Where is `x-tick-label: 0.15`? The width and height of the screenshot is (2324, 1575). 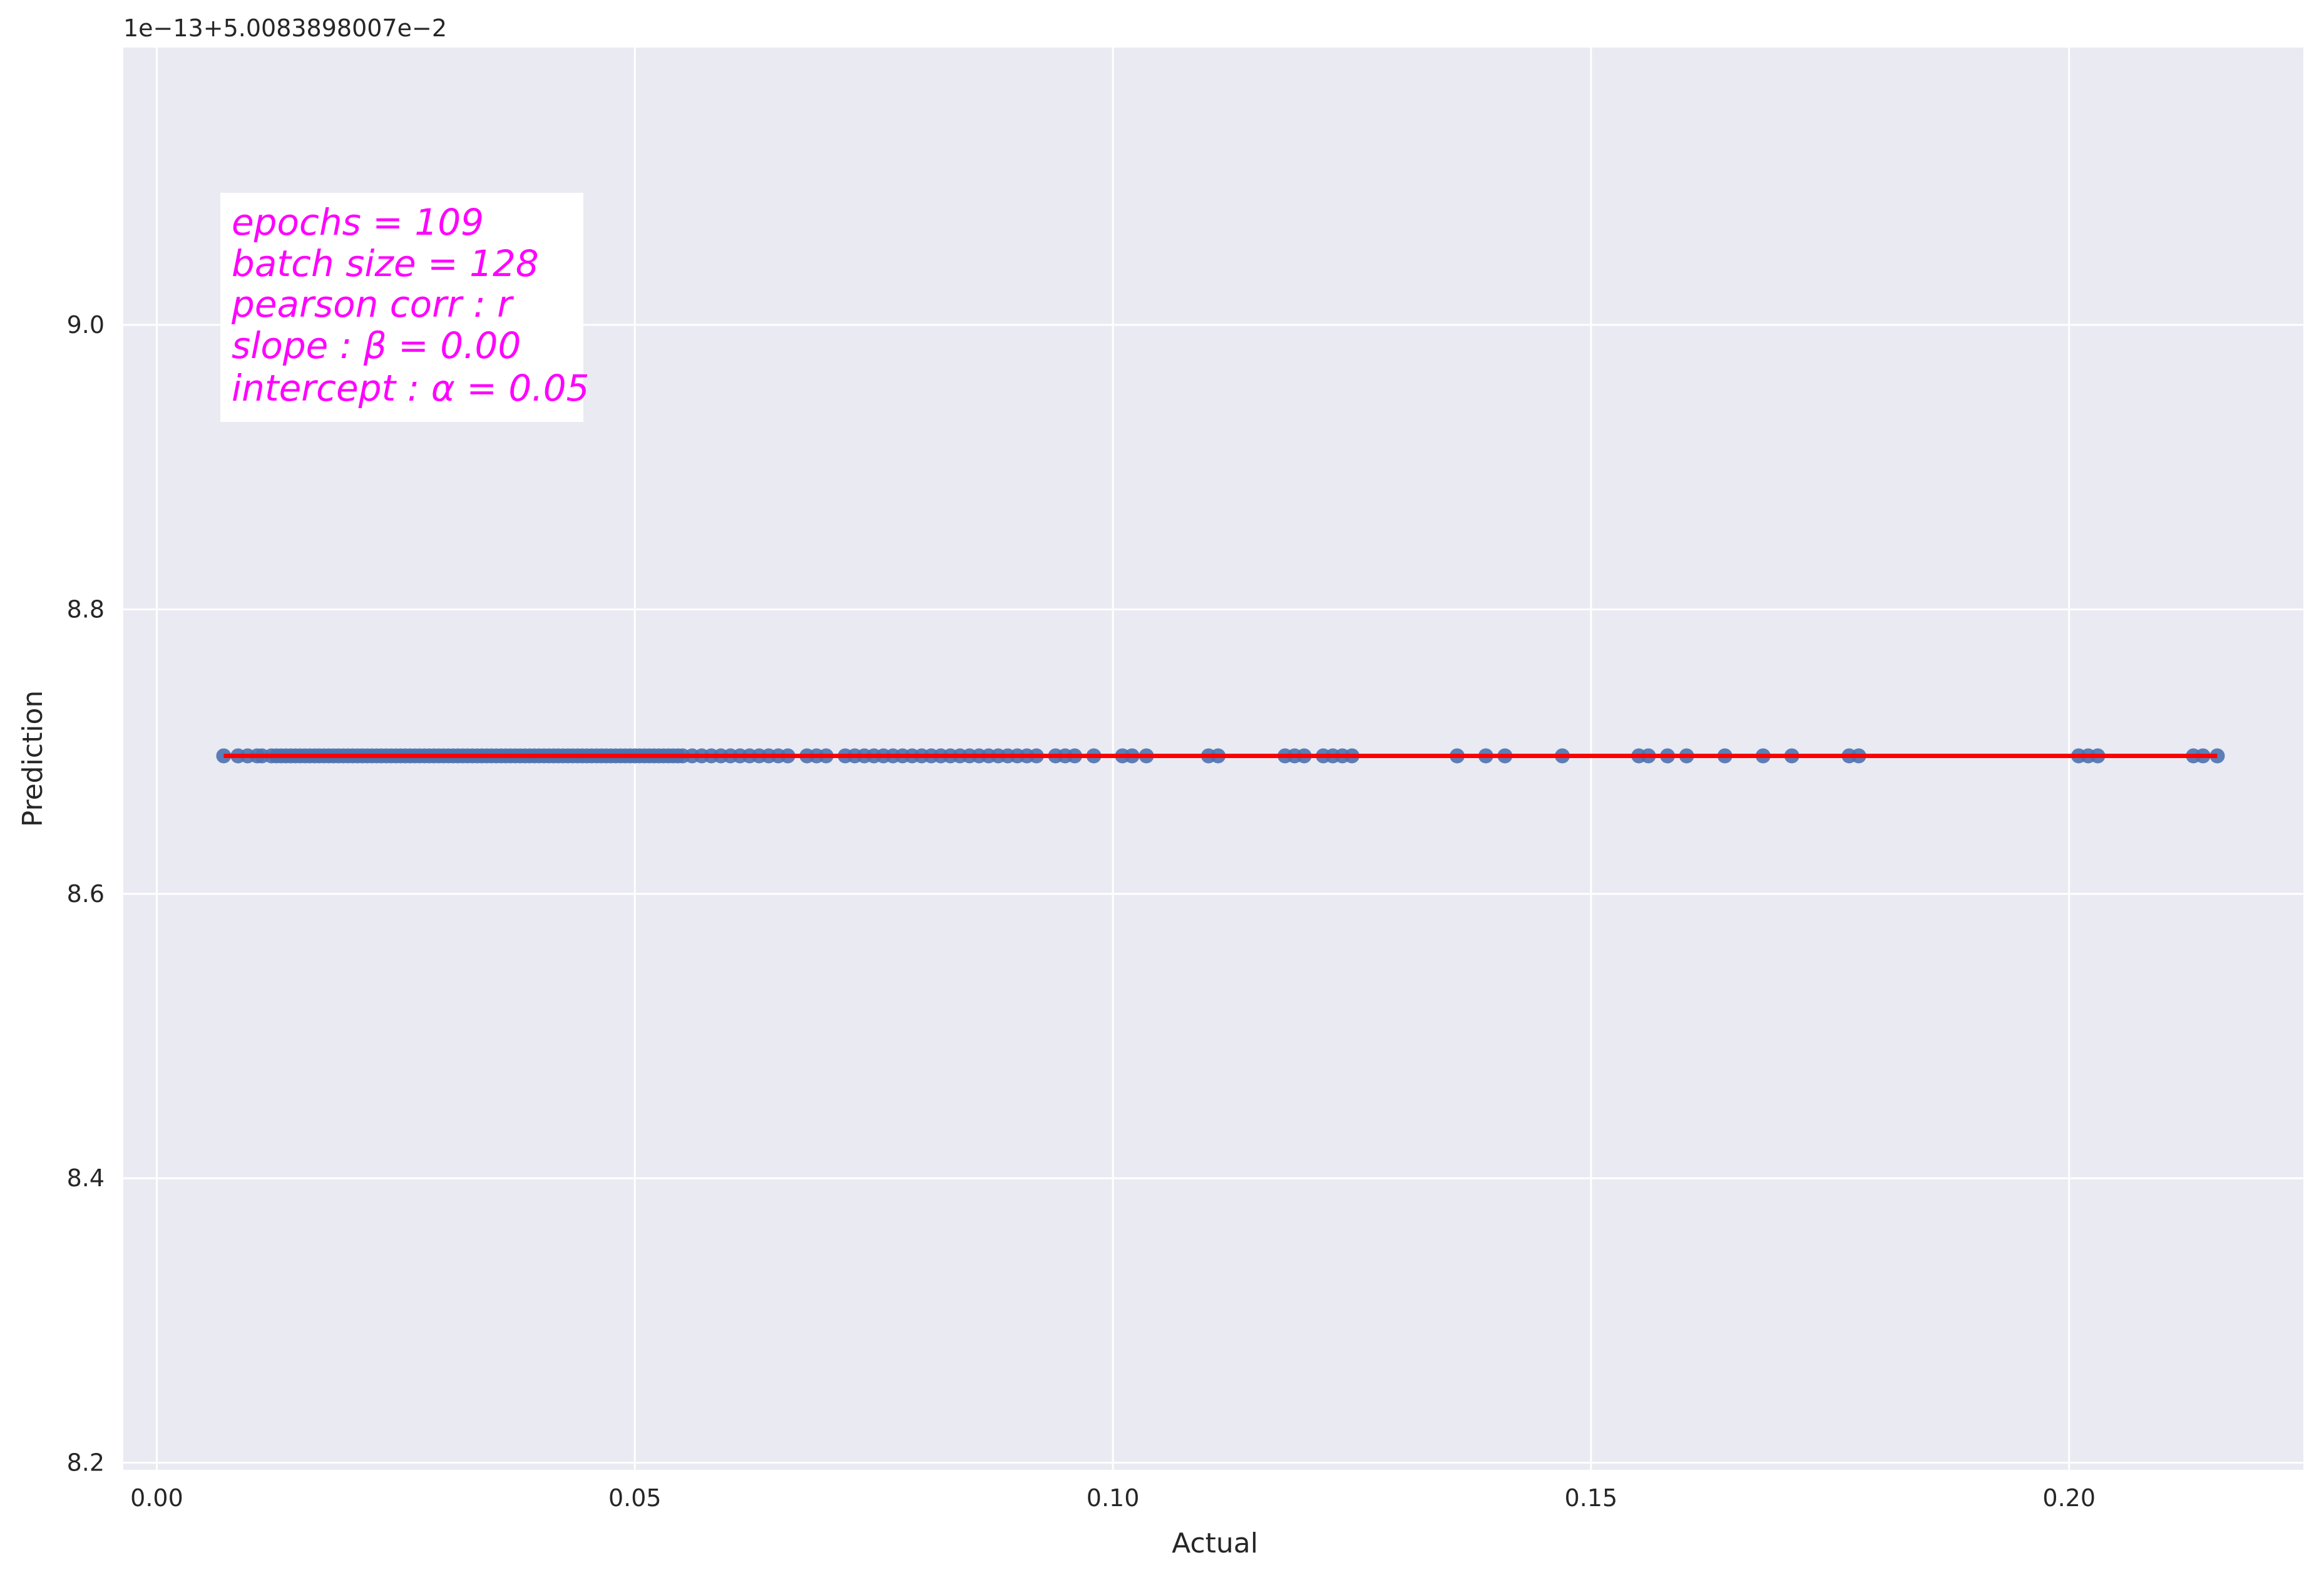
x-tick-label: 0.15 is located at coordinates (1591, 1498).